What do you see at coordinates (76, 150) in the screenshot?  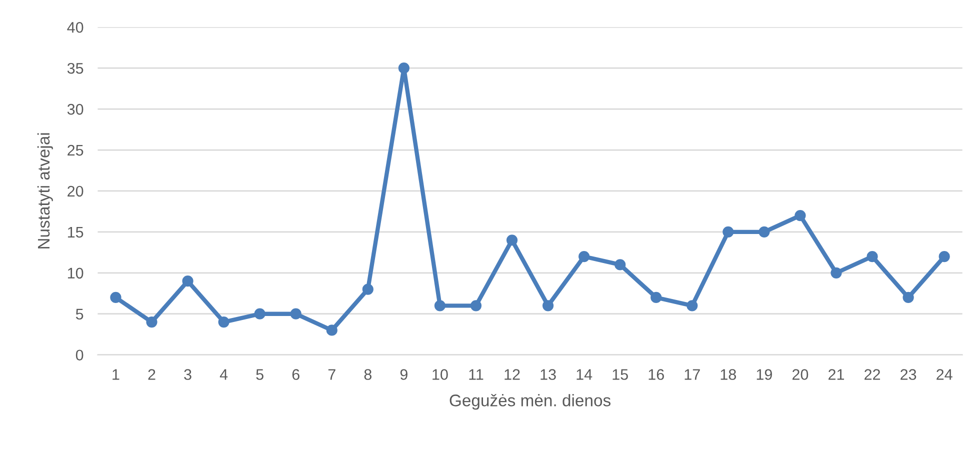 I see `y-tick-label: 25` at bounding box center [76, 150].